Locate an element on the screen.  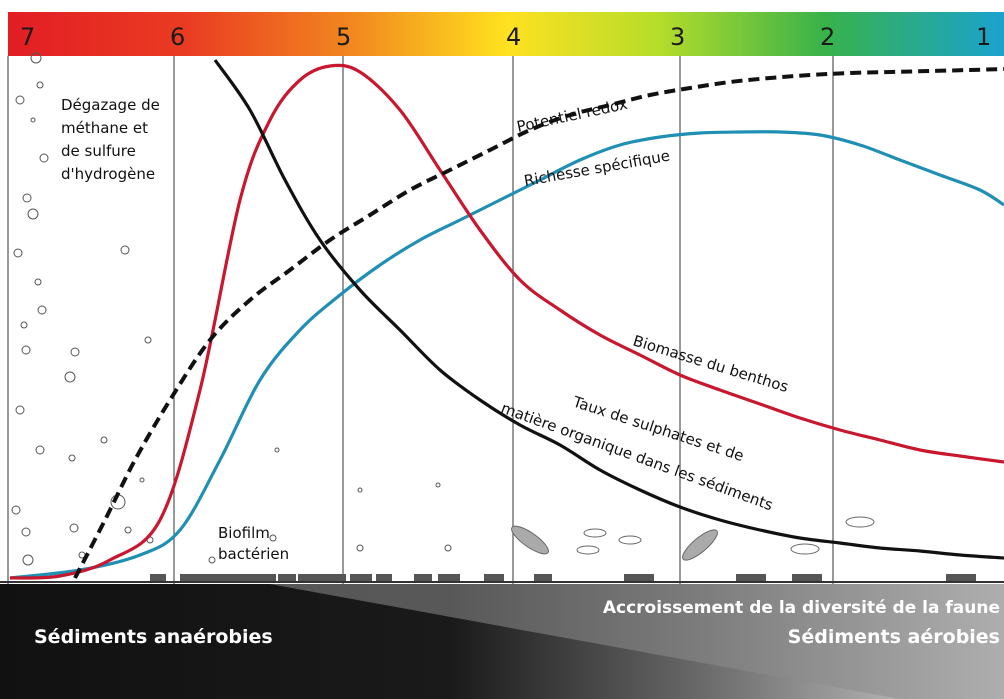
zone-number-7: 7 is located at coordinates (27, 37).